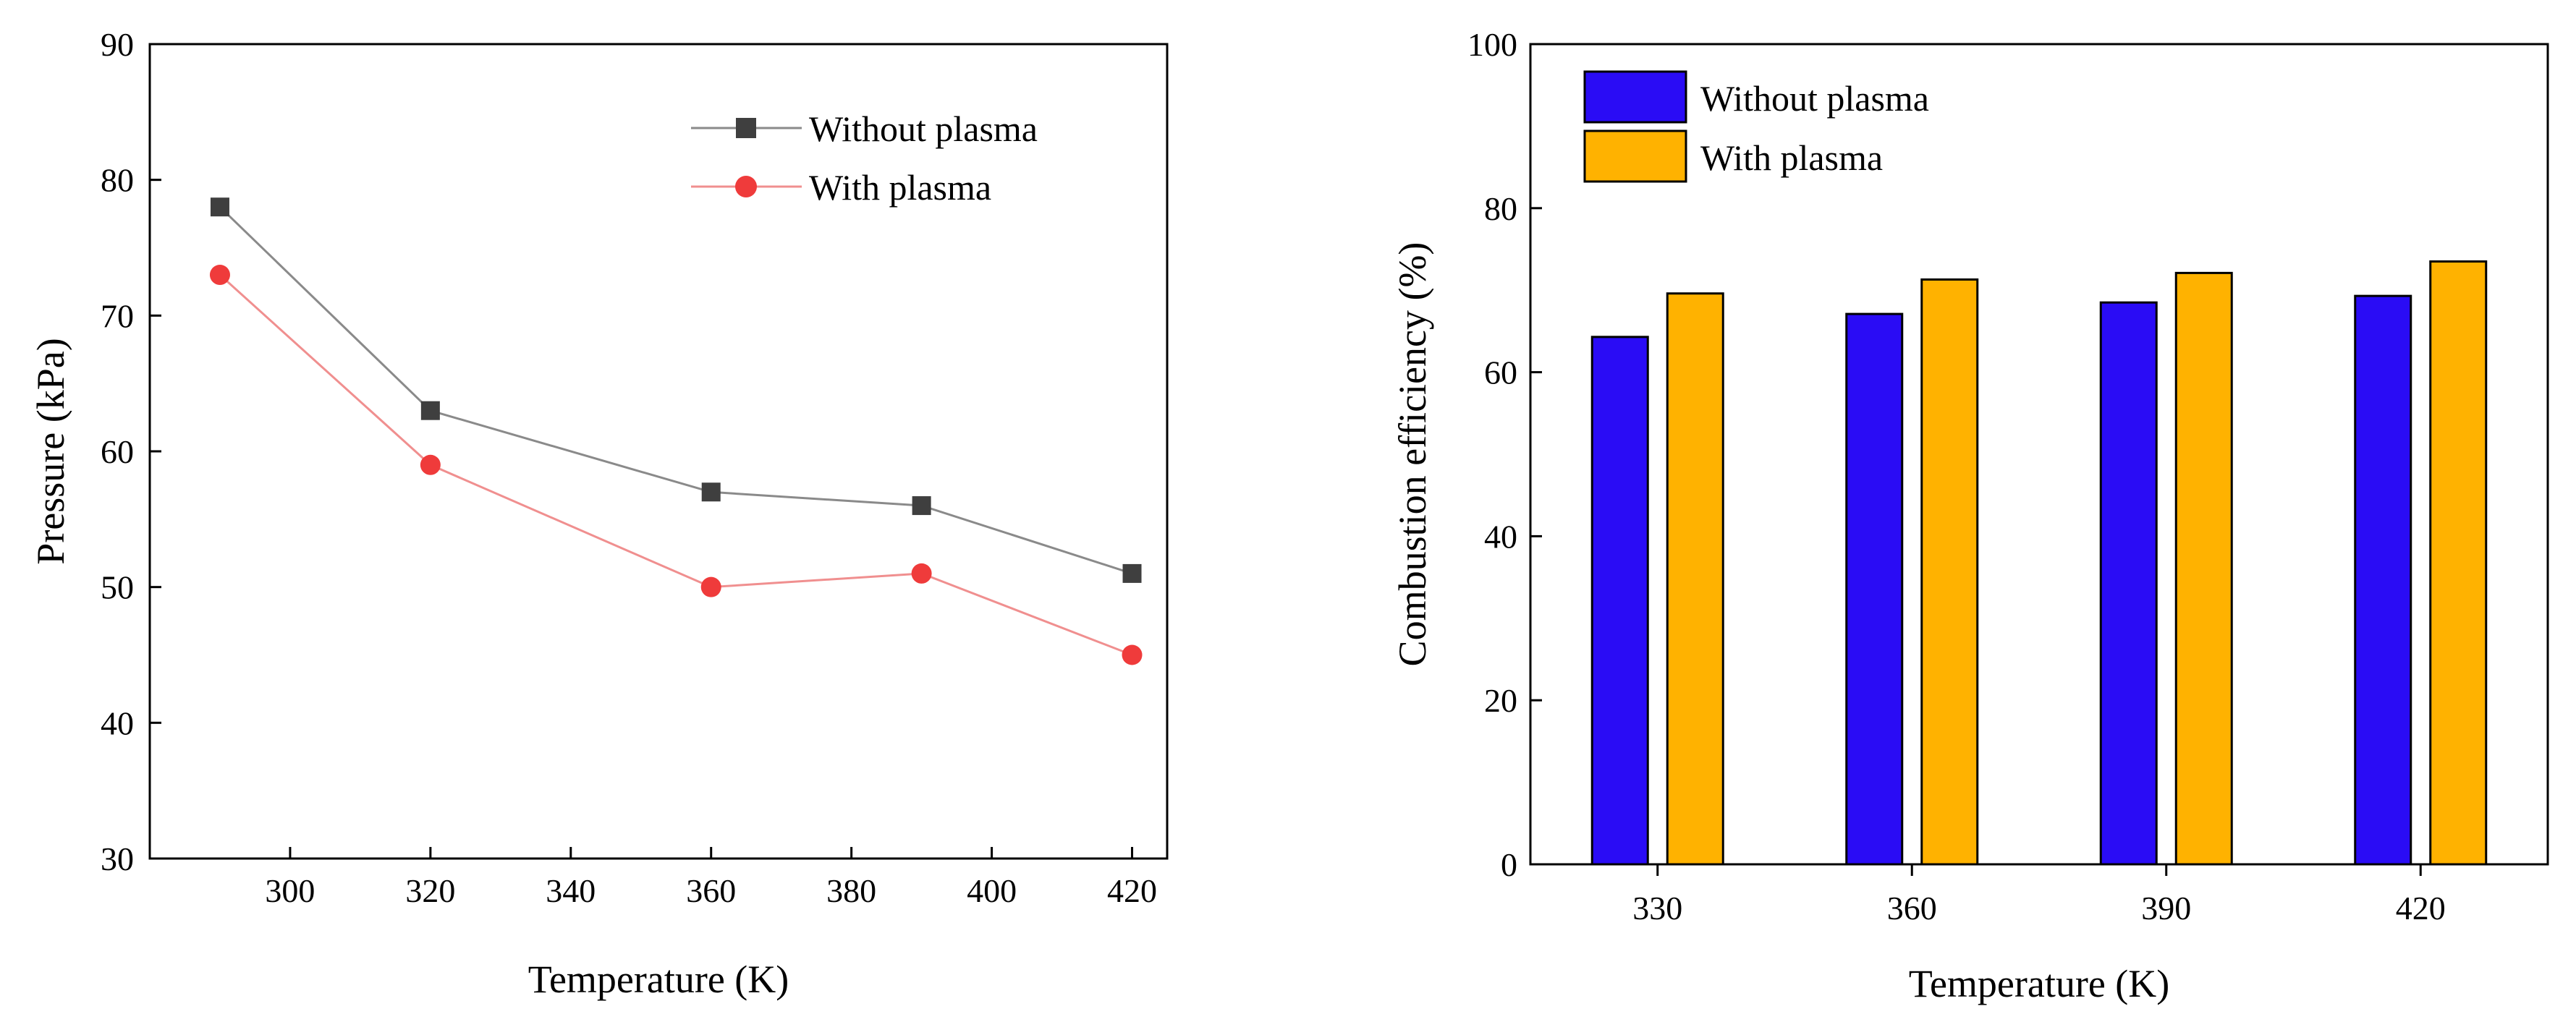 This screenshot has width=2576, height=1035. What do you see at coordinates (571, 890) in the screenshot?
I see `left-x-tick-label: 340` at bounding box center [571, 890].